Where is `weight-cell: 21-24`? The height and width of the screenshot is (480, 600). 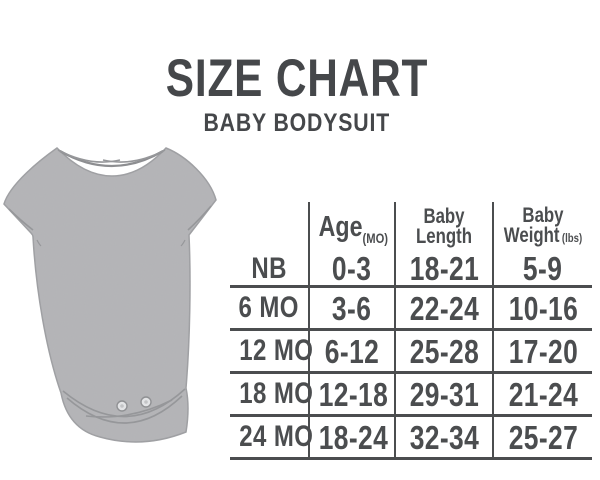
weight-cell: 21-24 is located at coordinates (542, 394).